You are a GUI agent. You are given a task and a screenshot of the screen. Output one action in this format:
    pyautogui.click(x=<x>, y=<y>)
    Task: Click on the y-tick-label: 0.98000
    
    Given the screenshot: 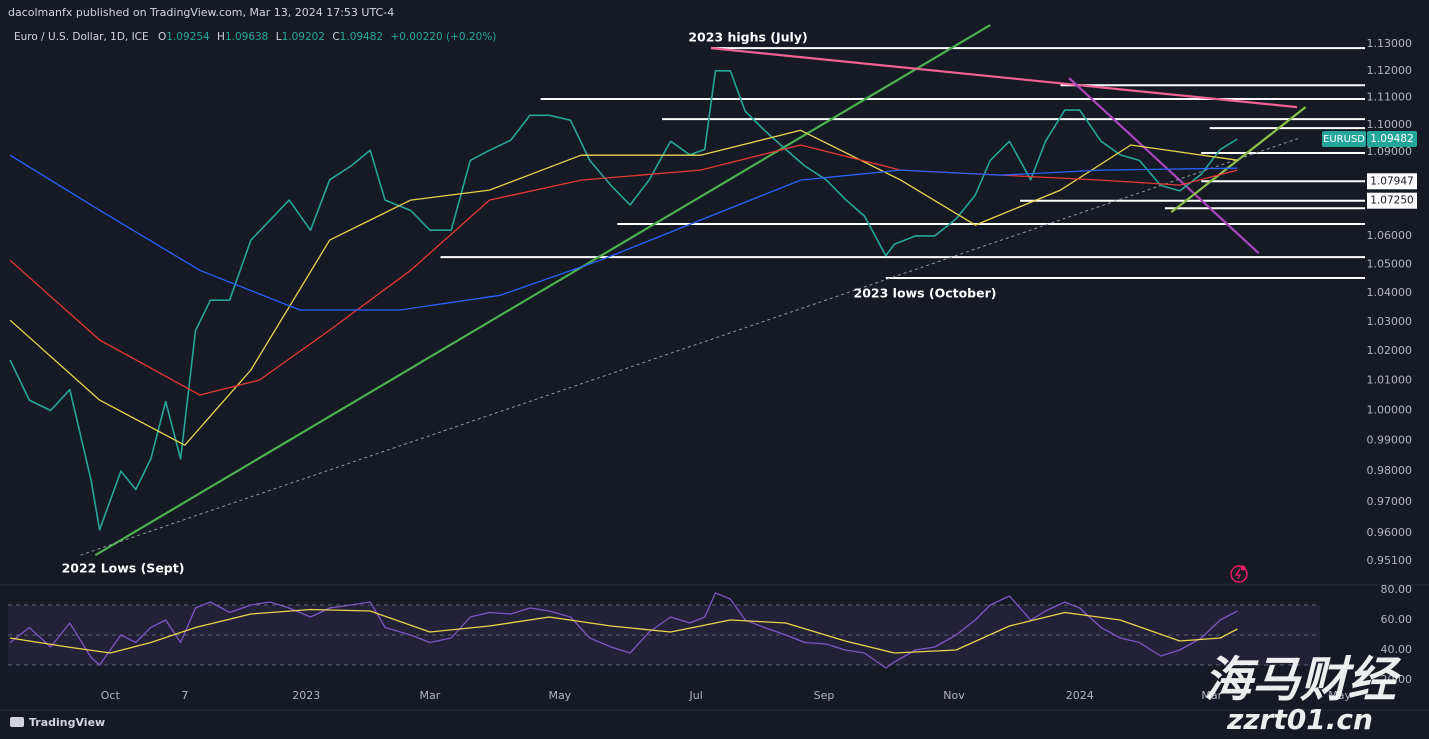 What is the action you would take?
    pyautogui.click(x=1390, y=470)
    